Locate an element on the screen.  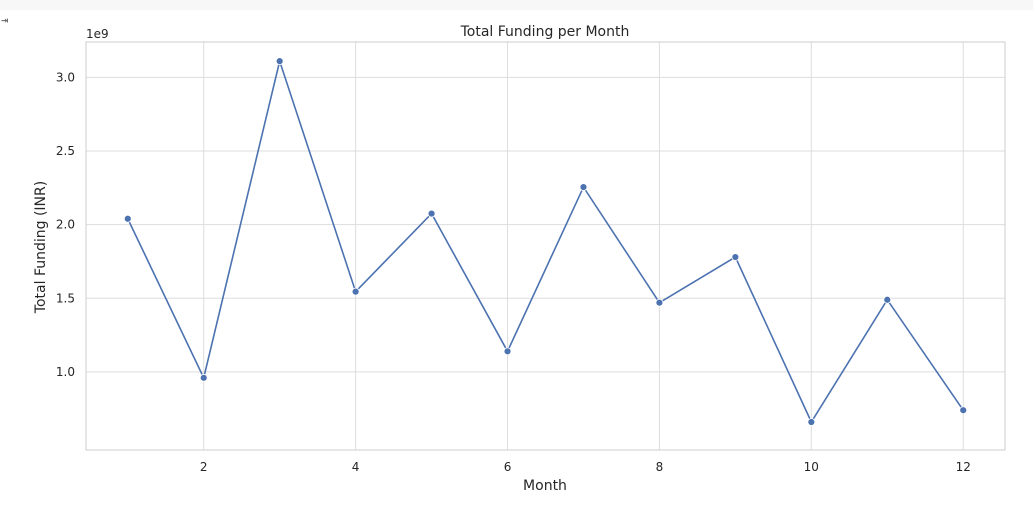
y-tick-label: 3.0 is located at coordinates (65, 77).